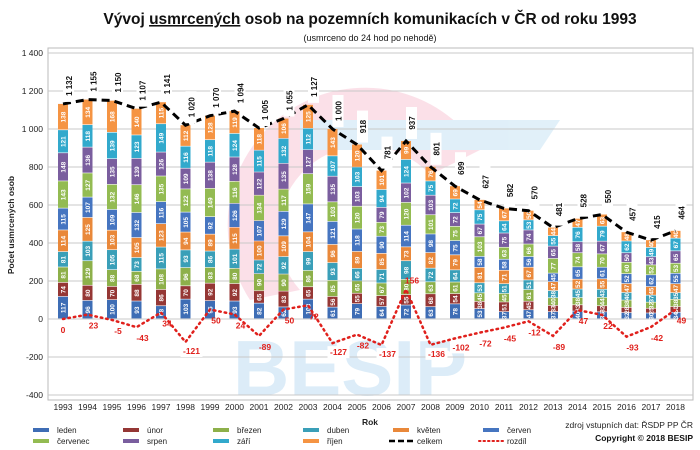 The image size is (700, 450). I want to click on segment-value-label: 45, so click(553, 278).